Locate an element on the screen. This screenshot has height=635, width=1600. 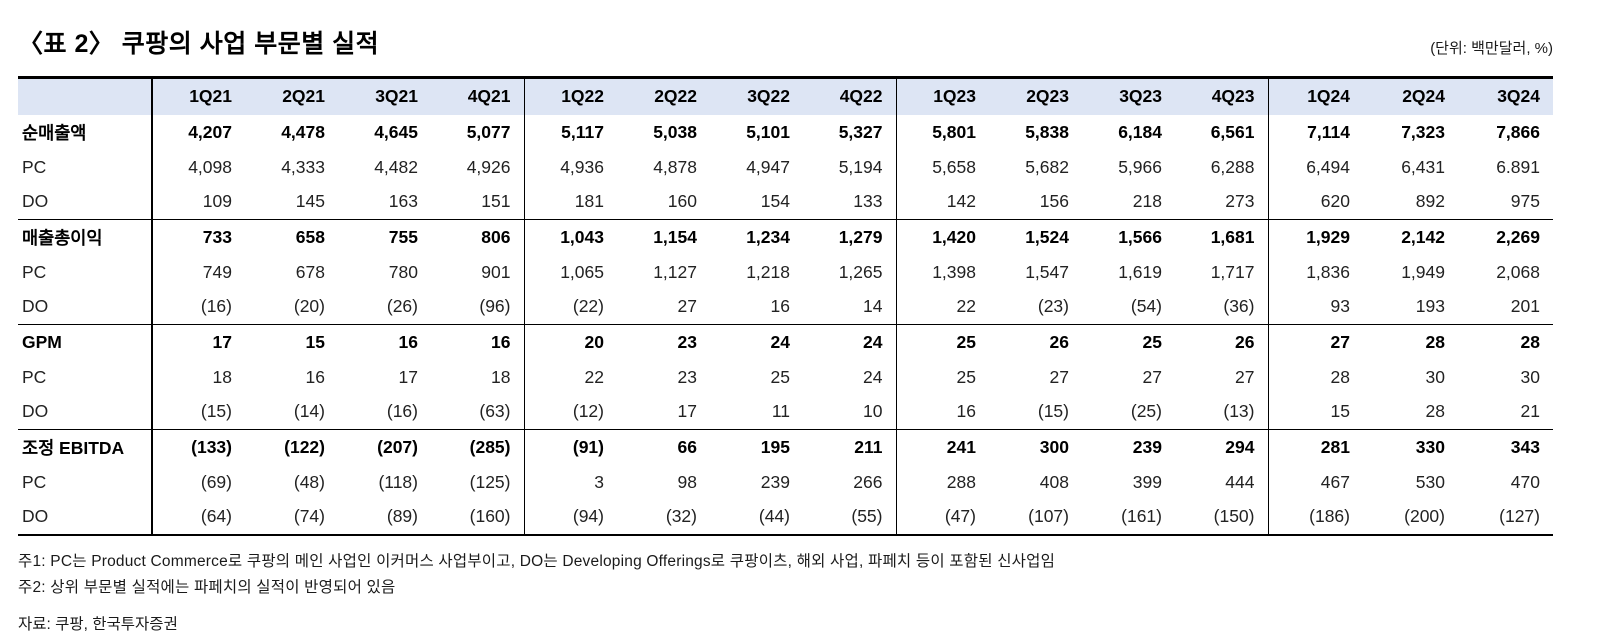
value-cell: 5,194 is located at coordinates (850, 167).